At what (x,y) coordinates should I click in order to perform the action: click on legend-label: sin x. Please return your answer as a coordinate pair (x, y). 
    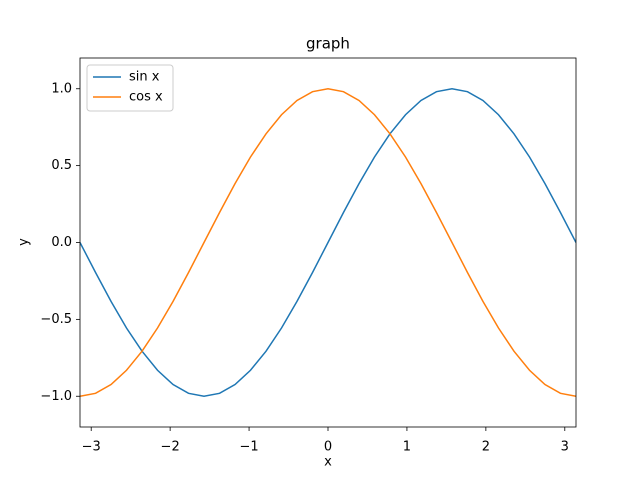
    Looking at the image, I should click on (144, 77).